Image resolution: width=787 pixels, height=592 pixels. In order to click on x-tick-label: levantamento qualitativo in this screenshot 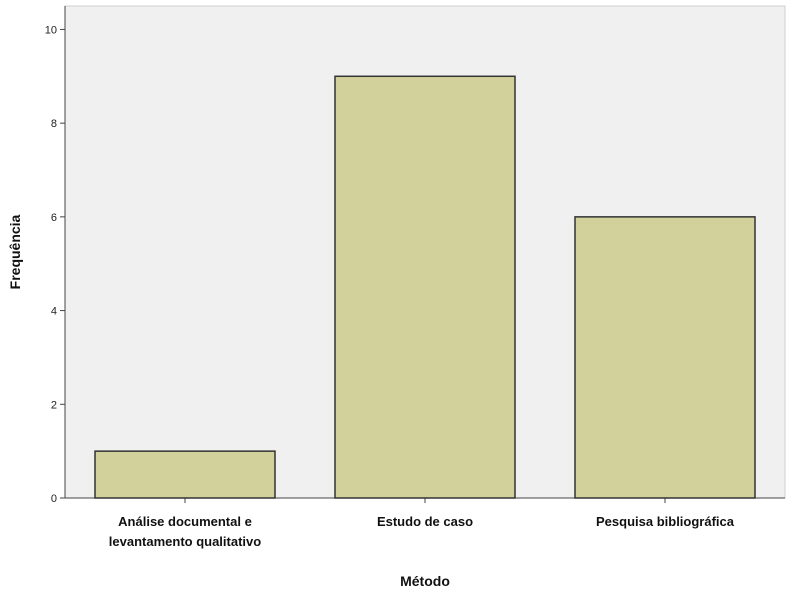, I will do `click(185, 541)`.